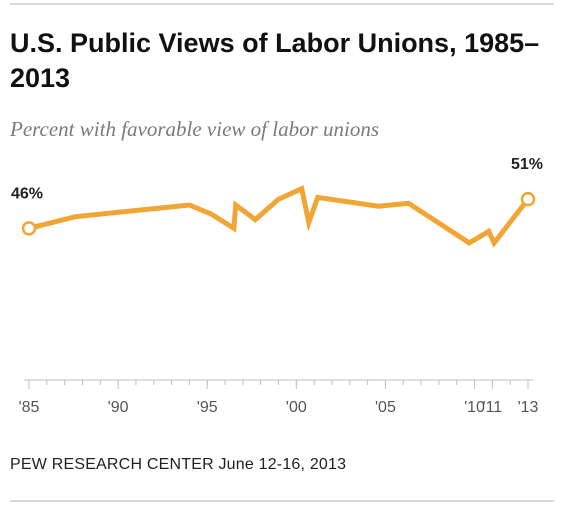 The image size is (564, 514). What do you see at coordinates (29, 407) in the screenshot?
I see `x-tick-label: '85` at bounding box center [29, 407].